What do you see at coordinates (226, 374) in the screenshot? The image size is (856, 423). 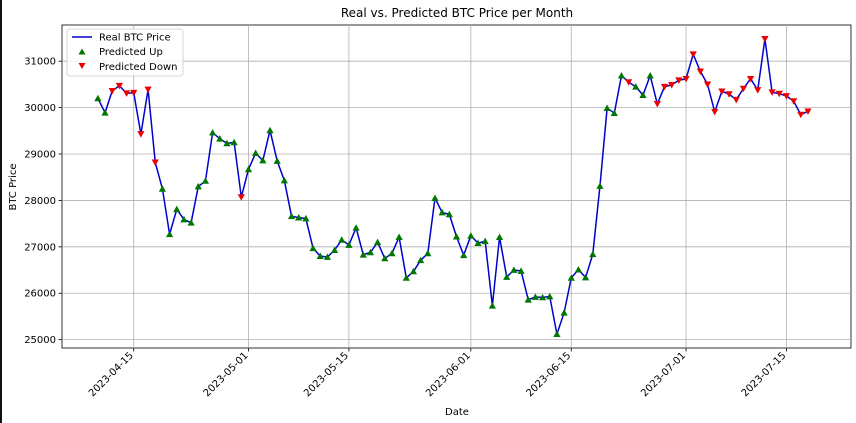 I see `x-tick-label: 2023-05-01` at bounding box center [226, 374].